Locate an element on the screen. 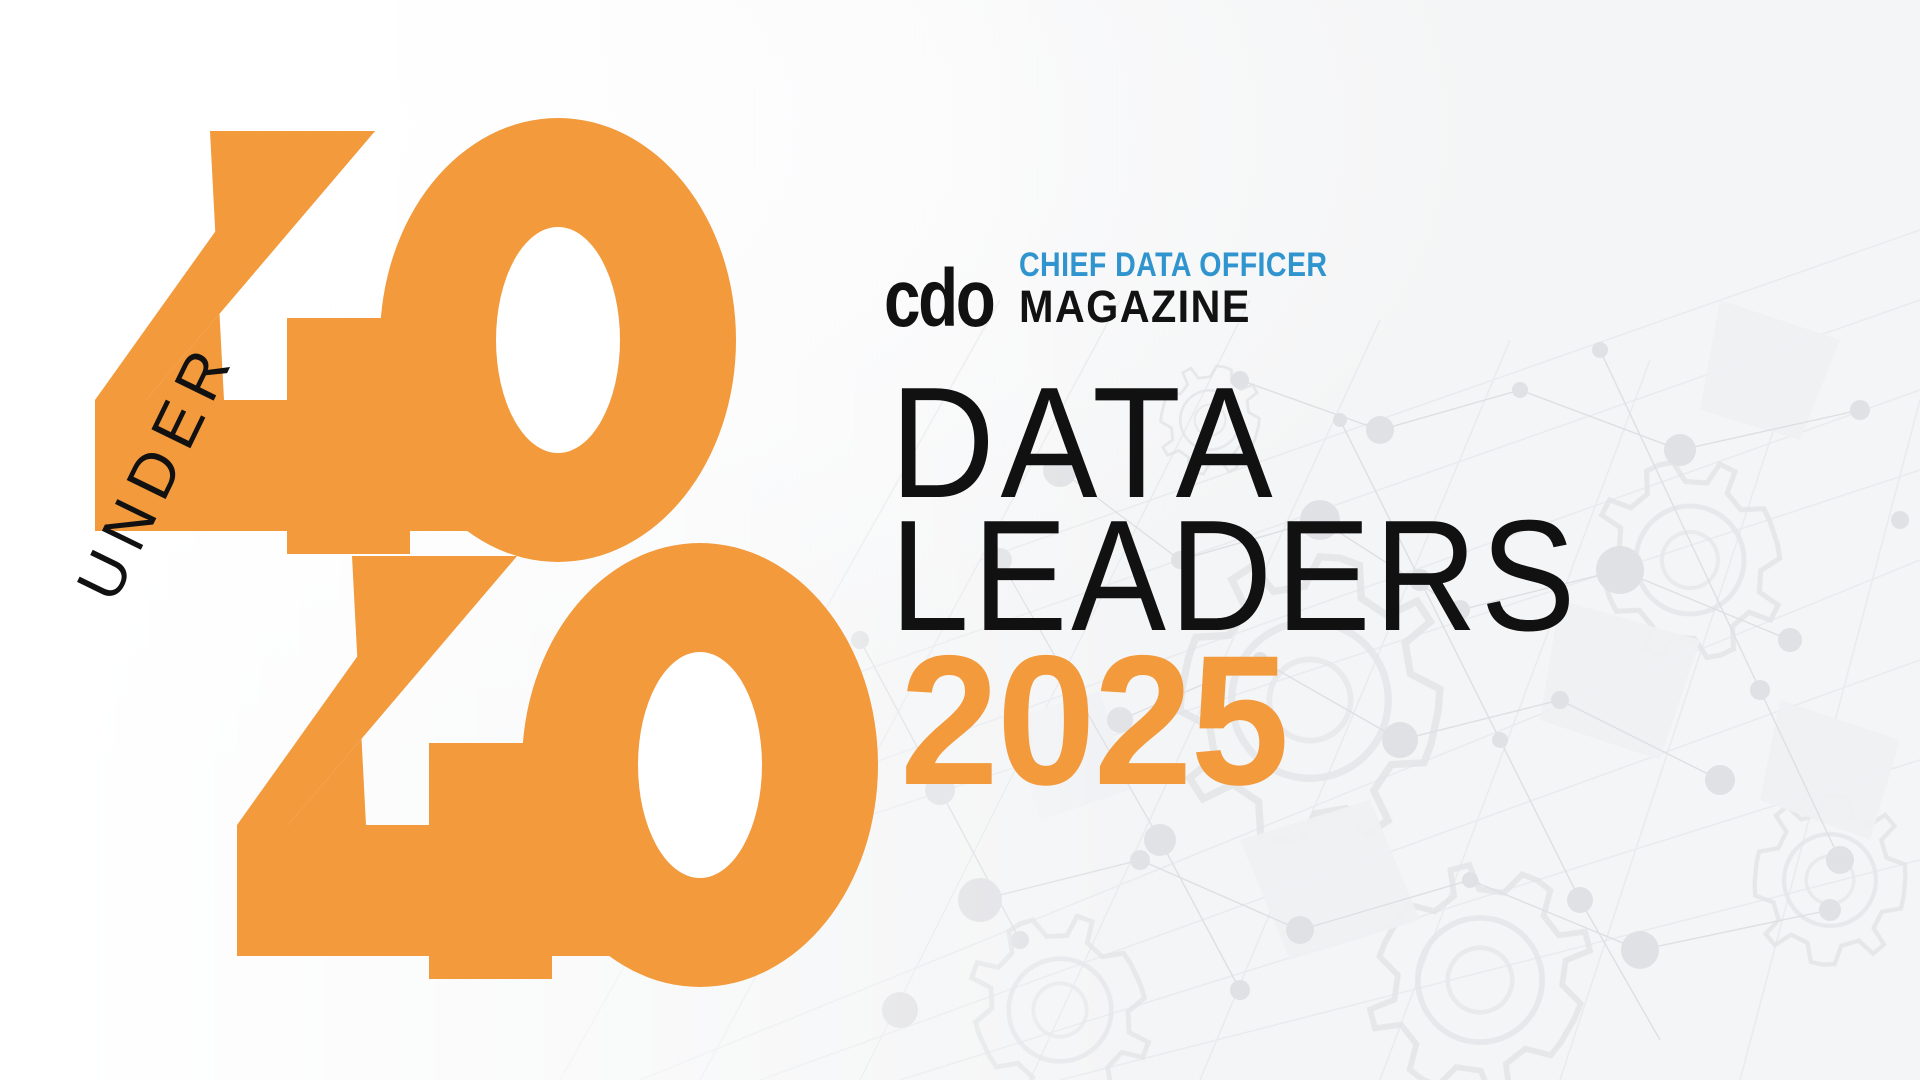 The height and width of the screenshot is (1080, 1920). headline-year: 2025 is located at coordinates (1094, 720).